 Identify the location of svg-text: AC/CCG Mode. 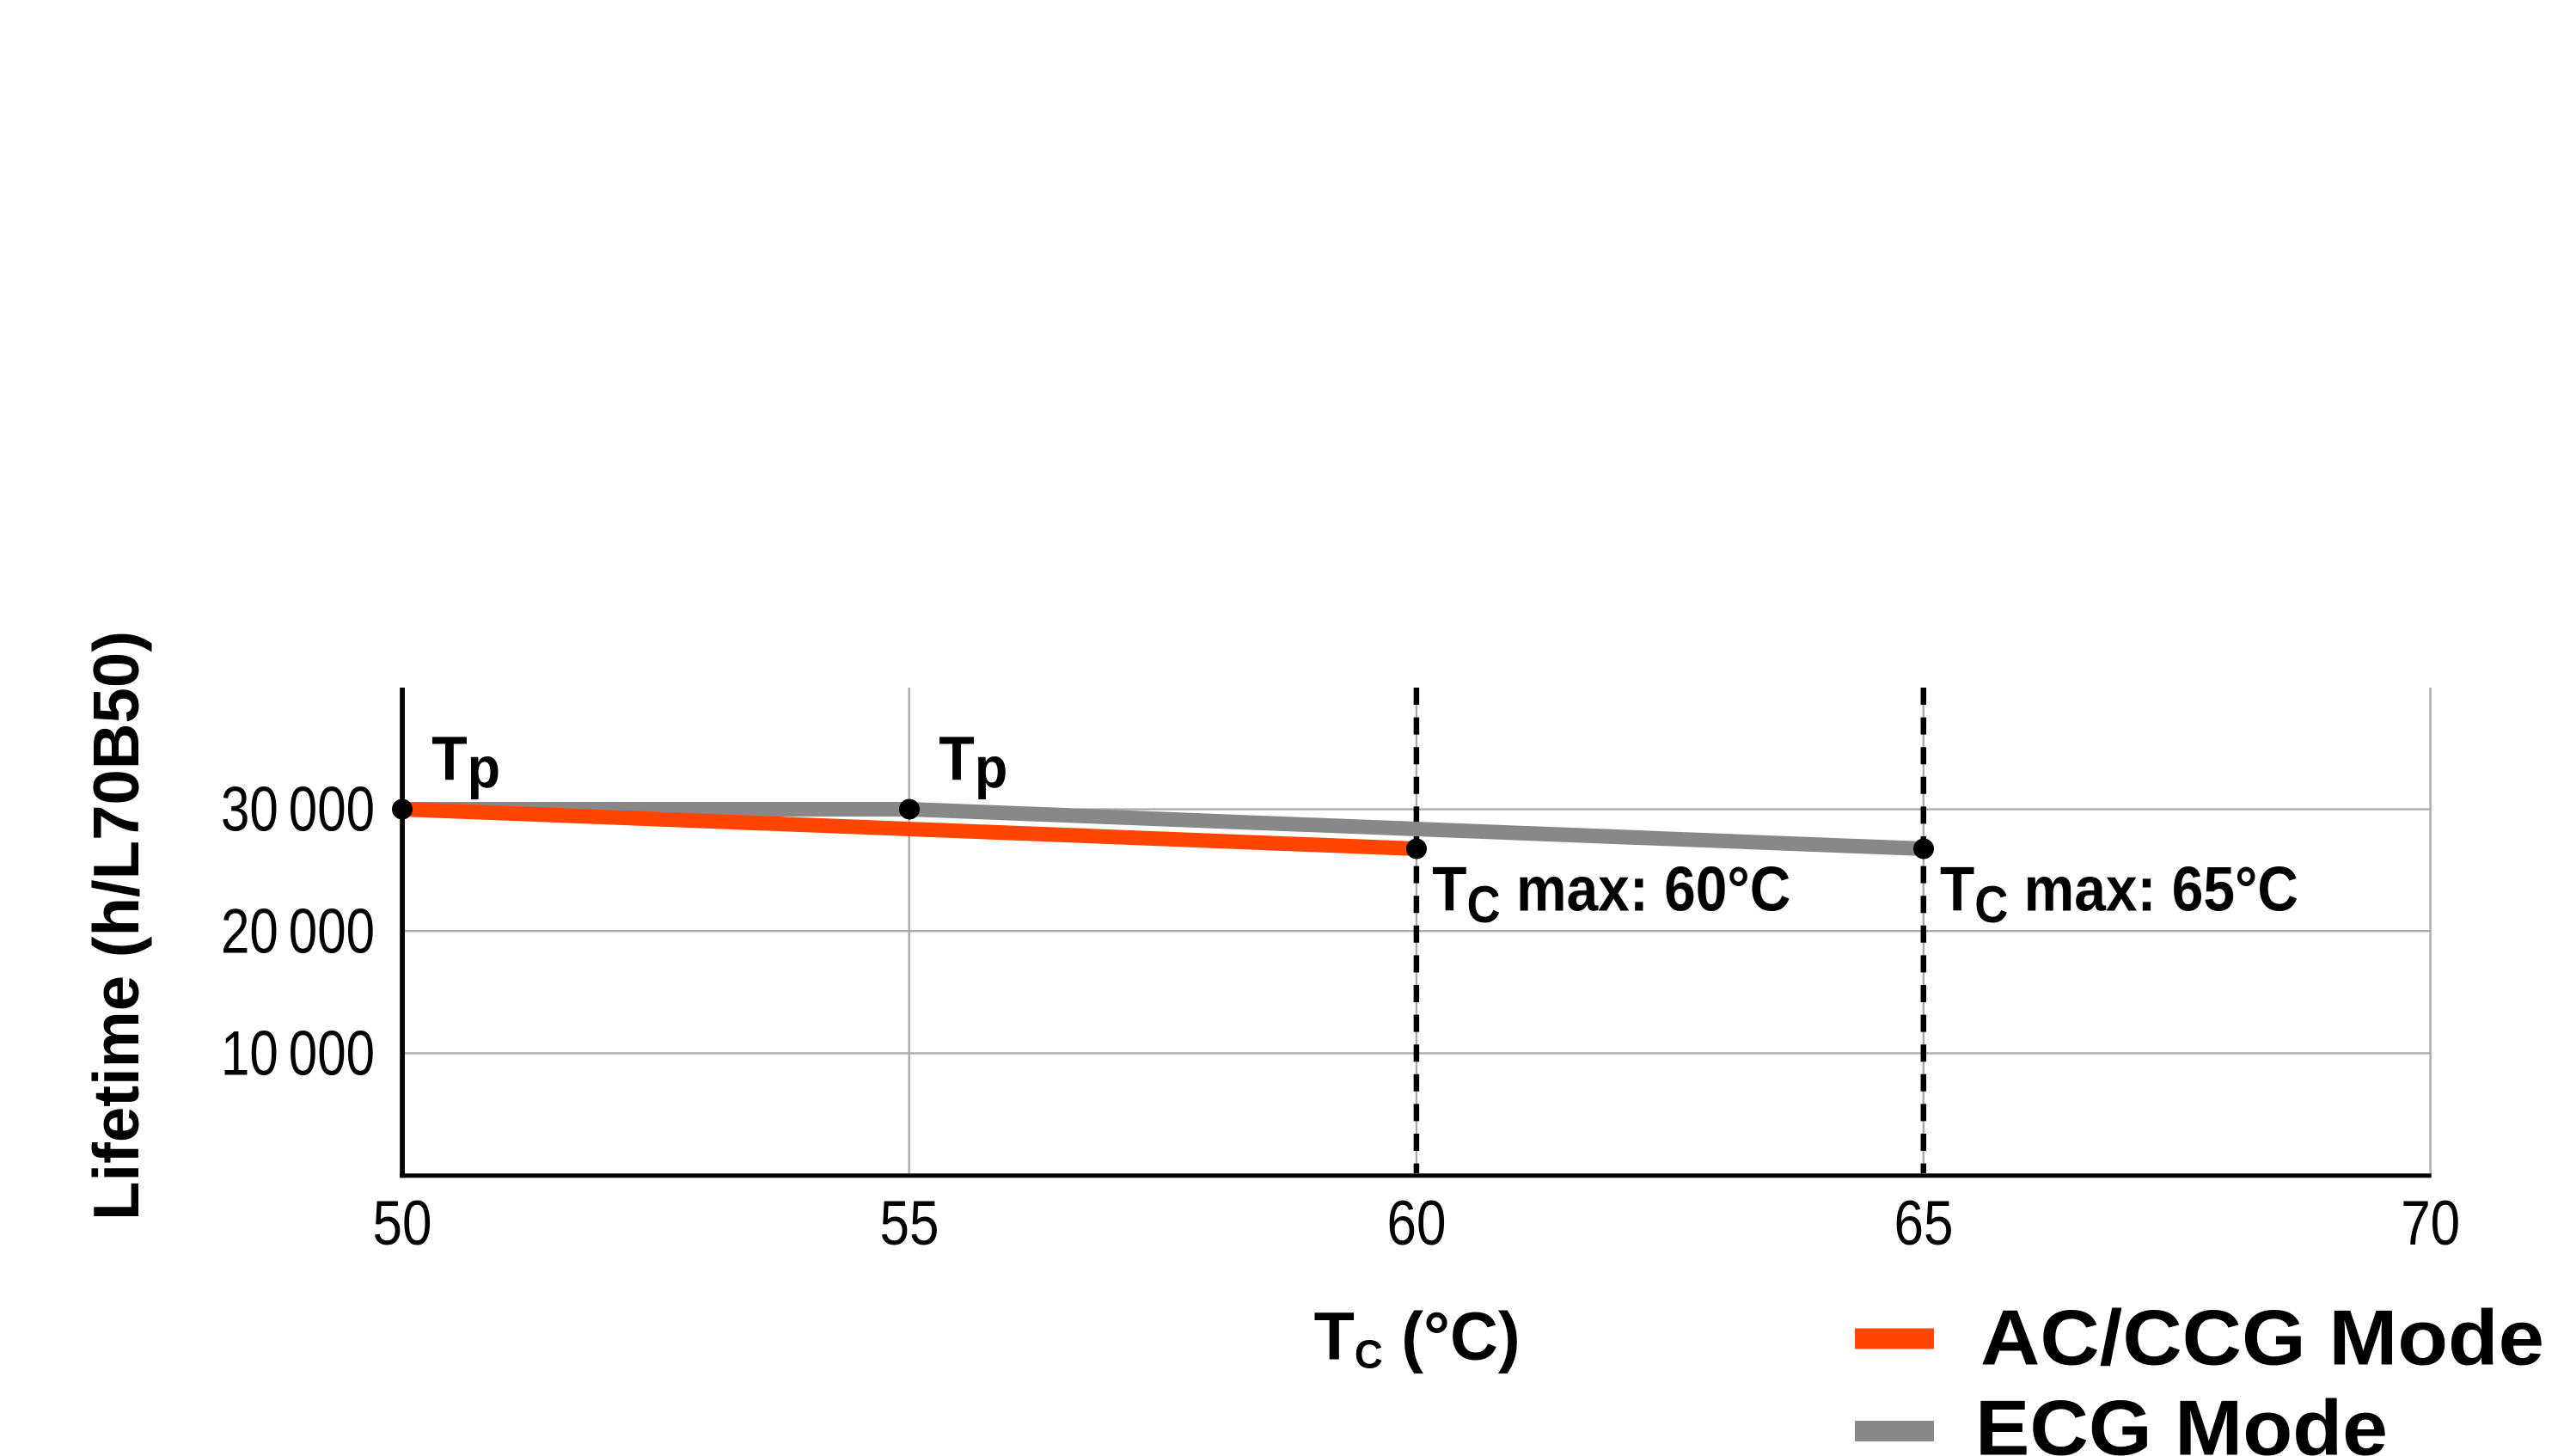
(2262, 1338).